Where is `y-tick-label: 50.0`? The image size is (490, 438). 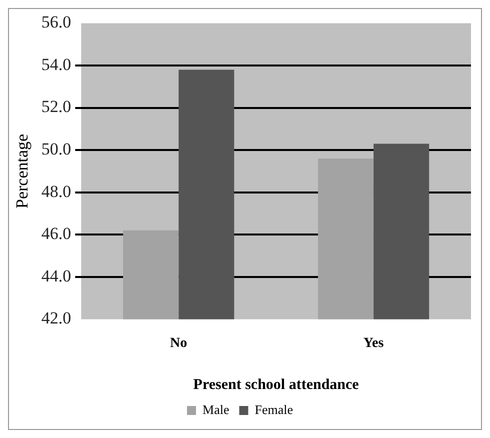
y-tick-label: 50.0 is located at coordinates (56, 149).